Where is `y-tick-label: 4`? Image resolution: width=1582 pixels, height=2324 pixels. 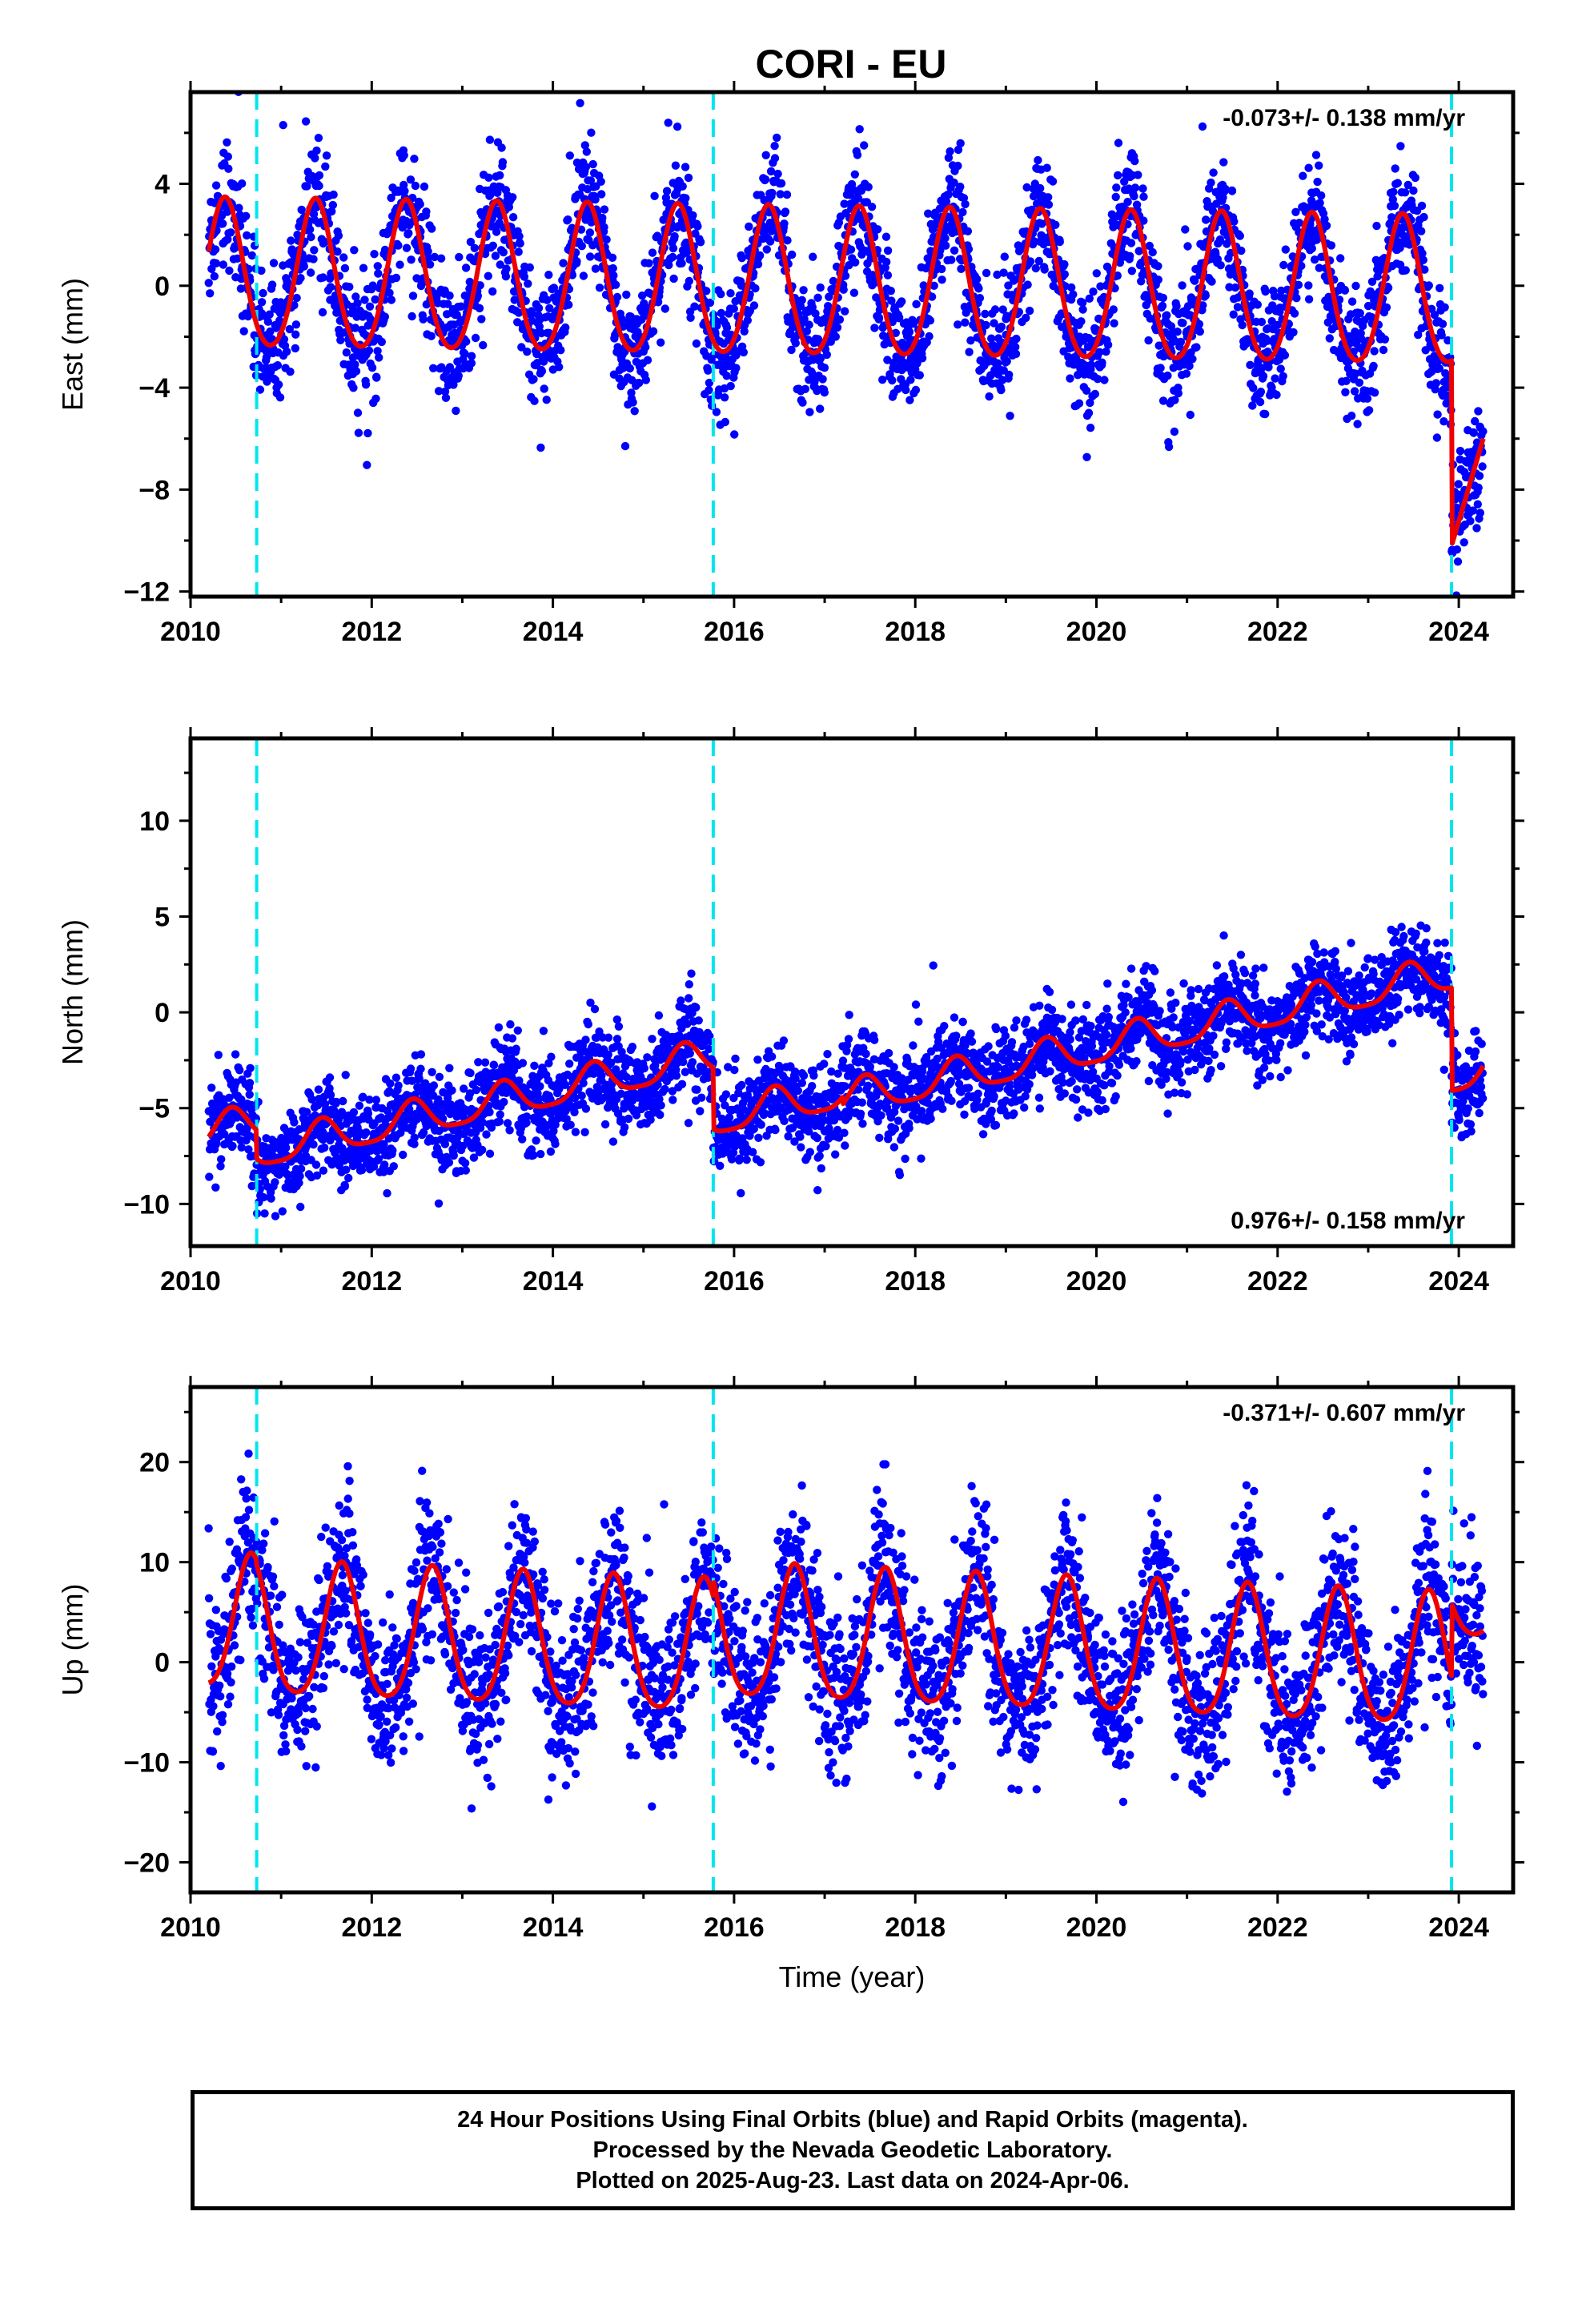 y-tick-label: 4 is located at coordinates (162, 185).